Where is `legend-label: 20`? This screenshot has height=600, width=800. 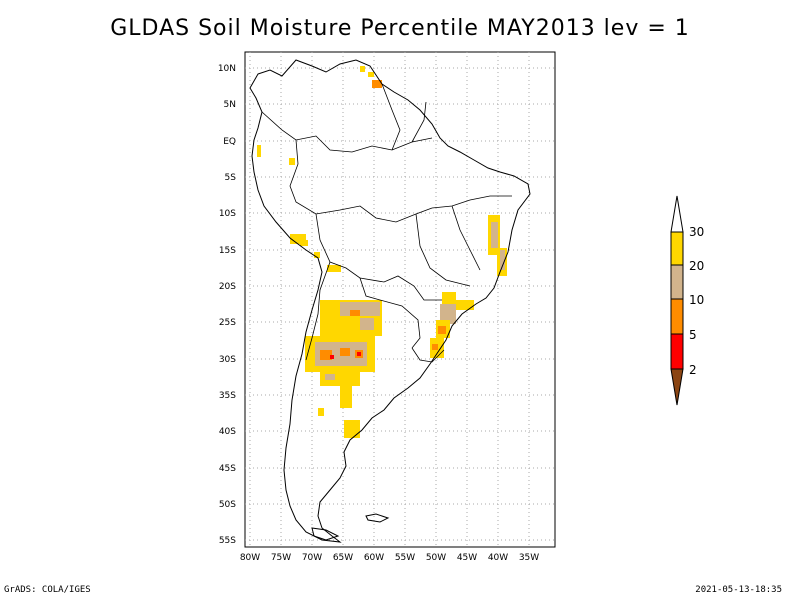
legend-label: 20 is located at coordinates (696, 266).